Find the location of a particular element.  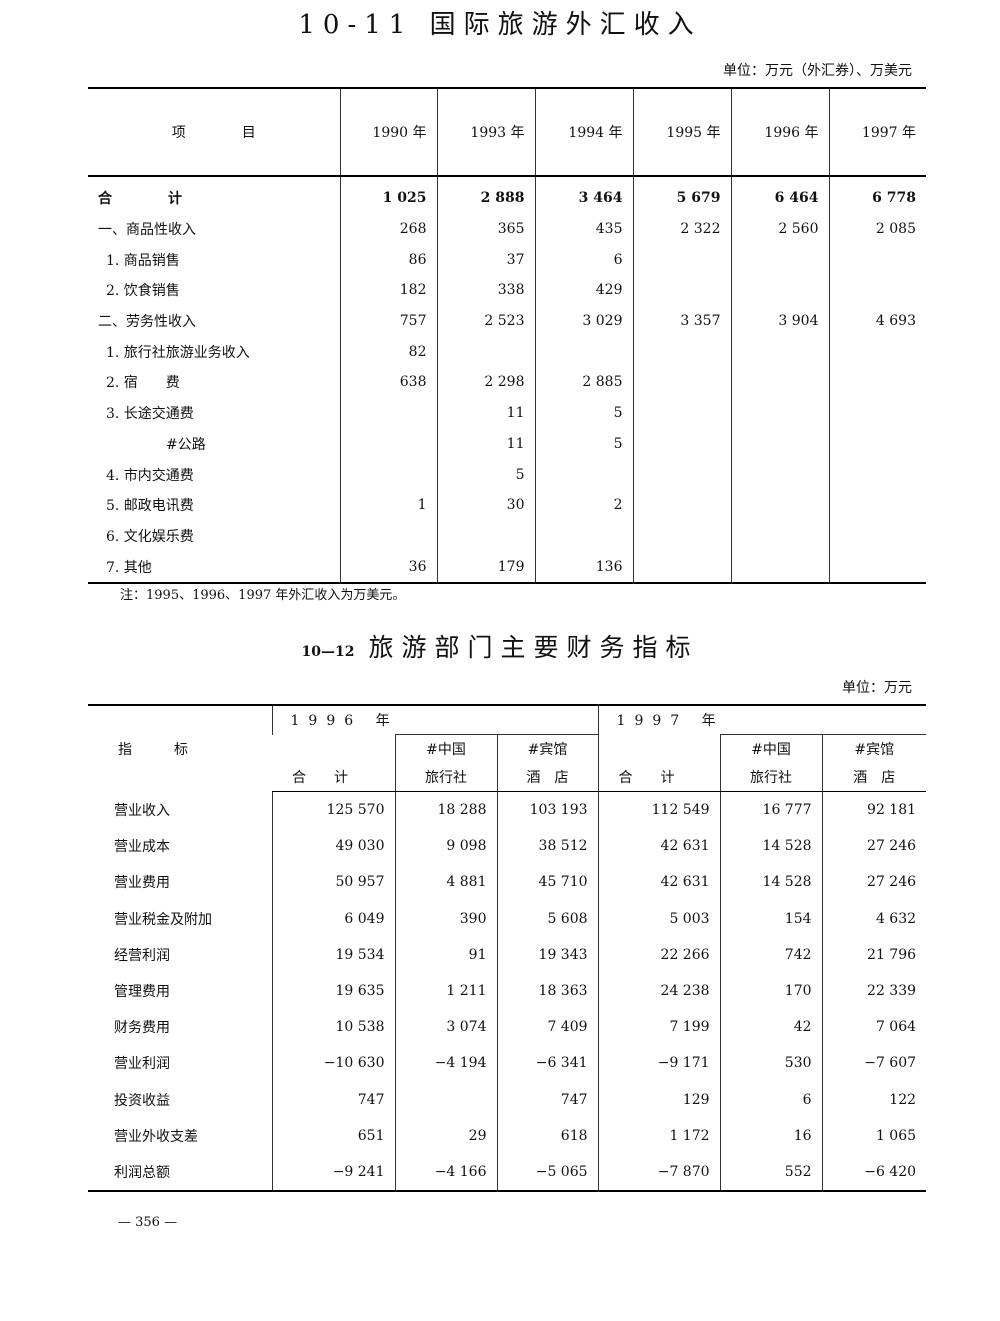

cell-value: 29 is located at coordinates (445, 1135).